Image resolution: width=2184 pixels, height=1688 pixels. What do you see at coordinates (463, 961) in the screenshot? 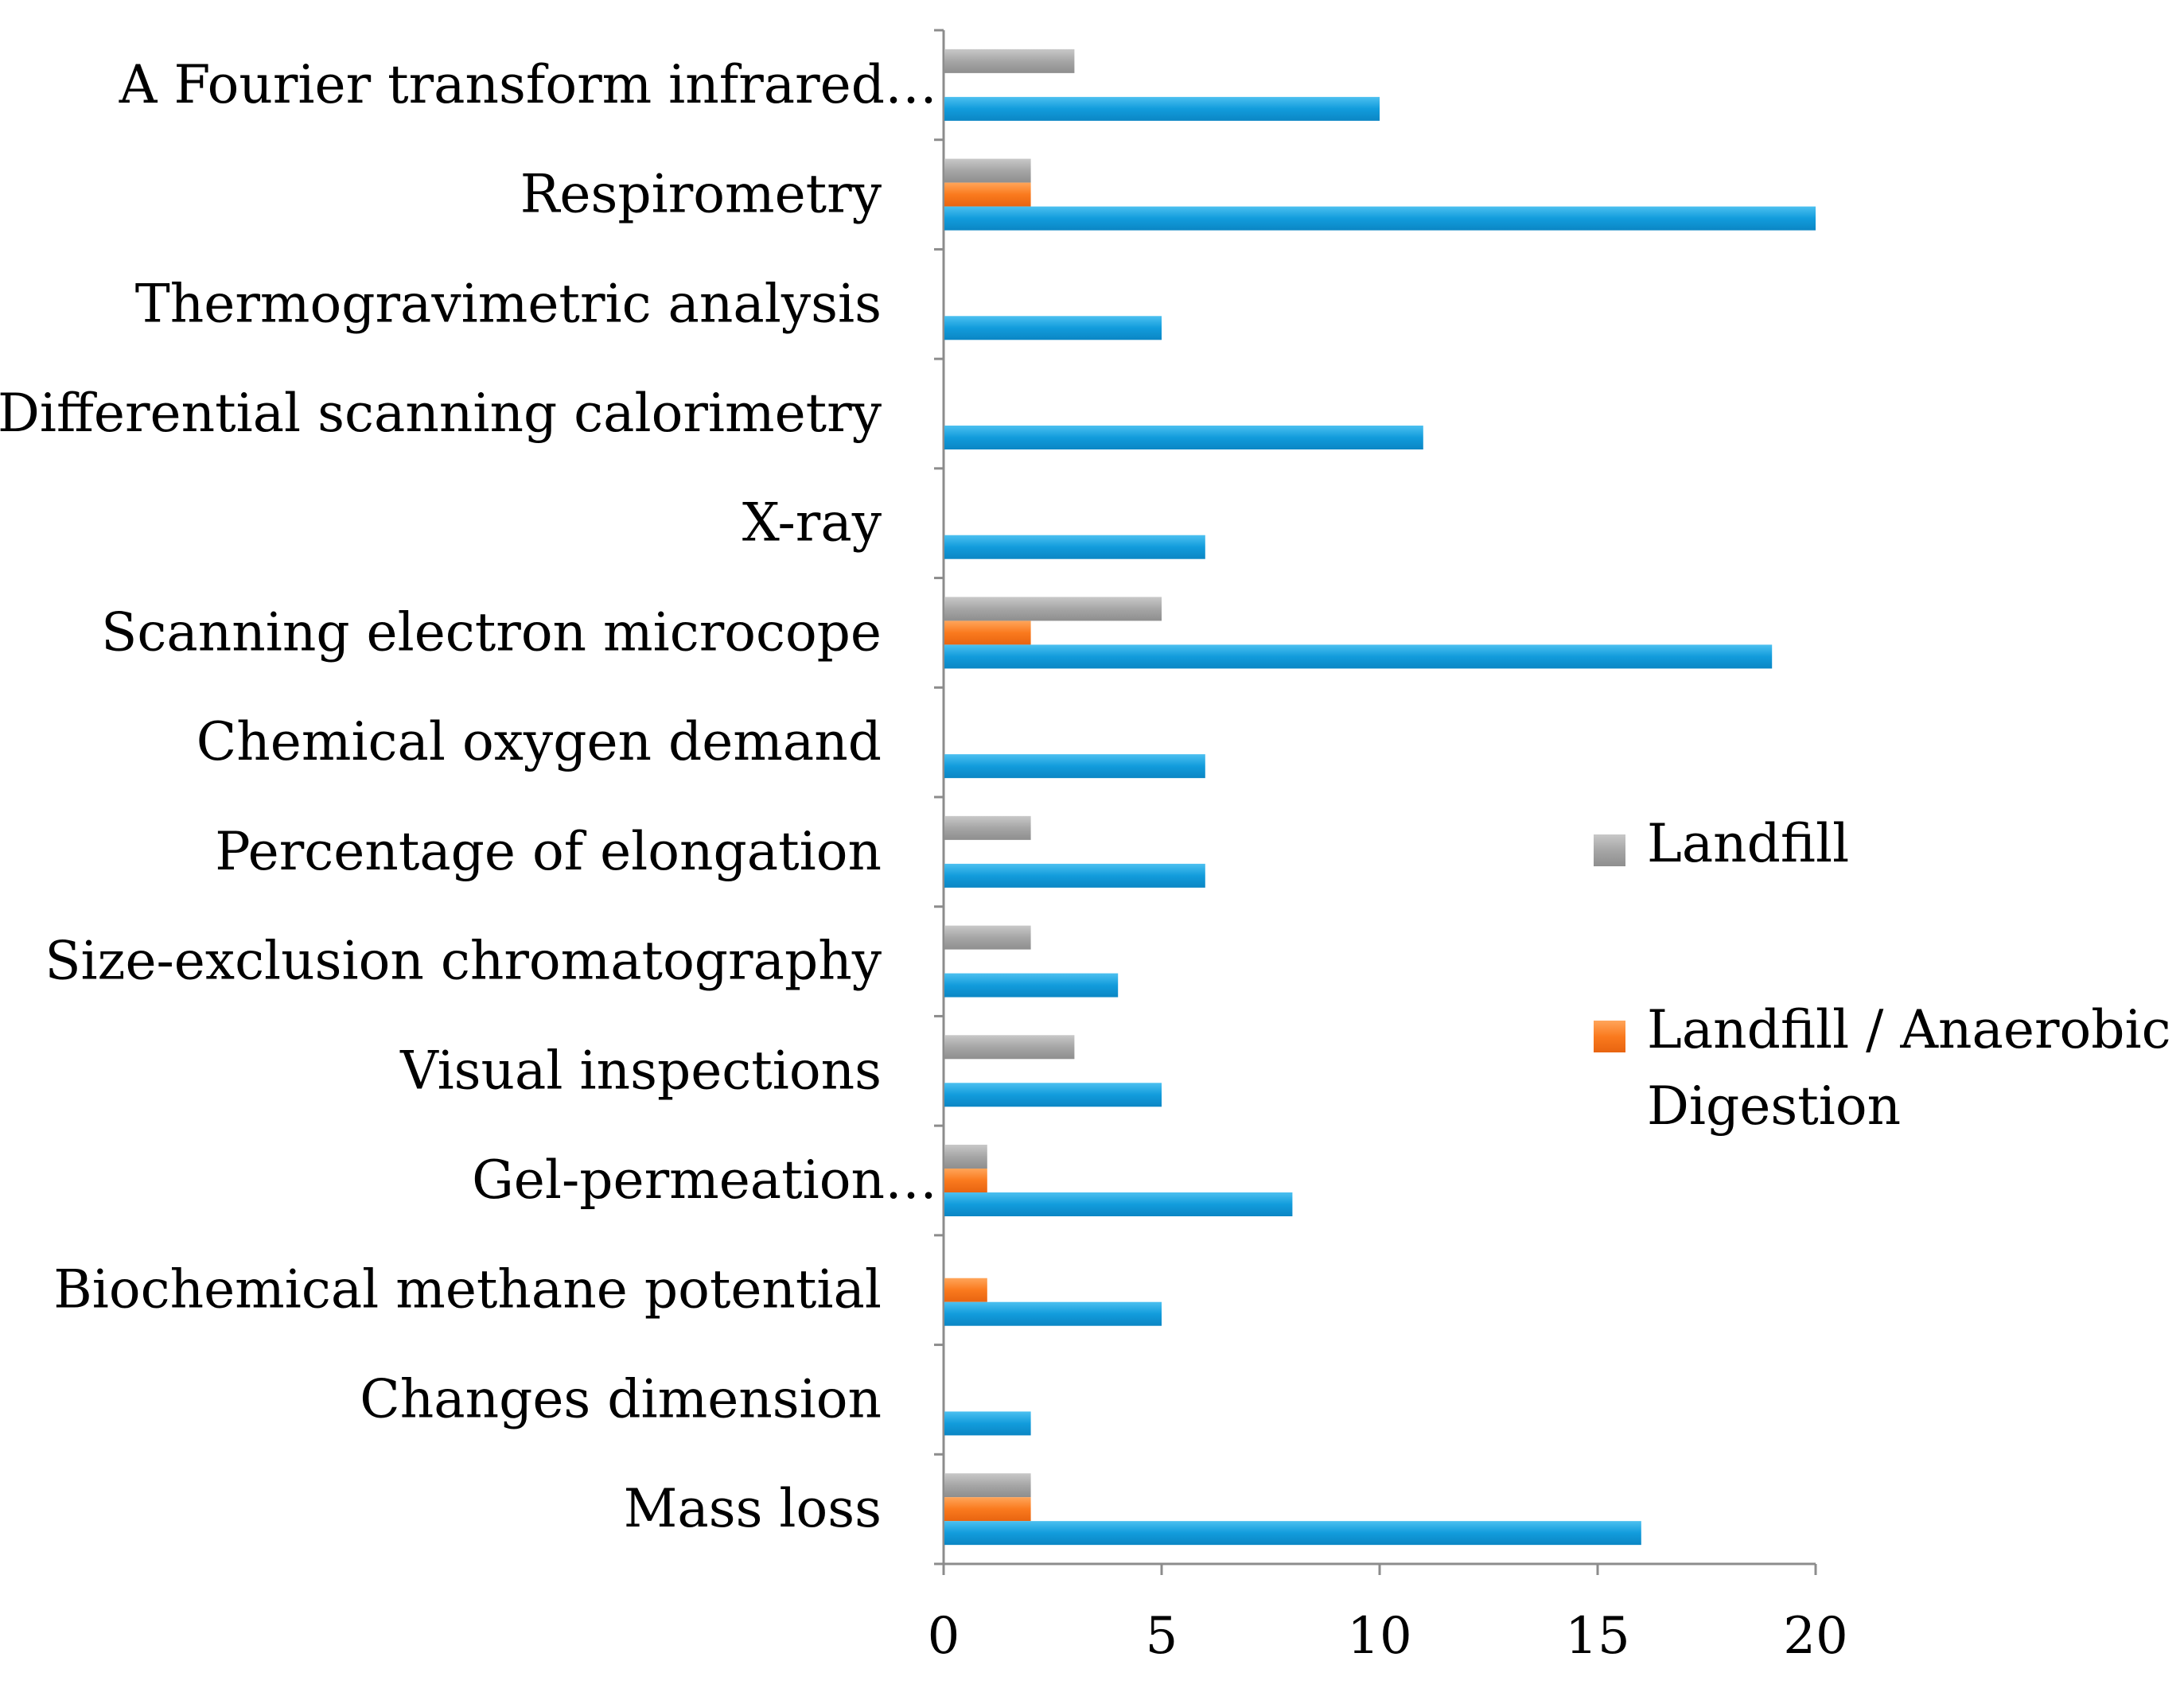
I see `category-label: Size-exclusion chromatography` at bounding box center [463, 961].